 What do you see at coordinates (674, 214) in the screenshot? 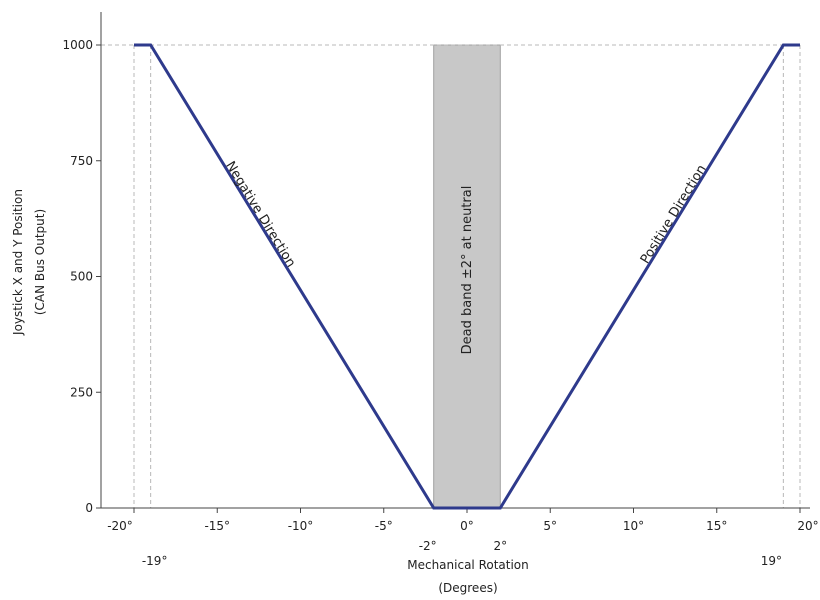
I see `positive-direction-label: Positive Direction` at bounding box center [674, 214].